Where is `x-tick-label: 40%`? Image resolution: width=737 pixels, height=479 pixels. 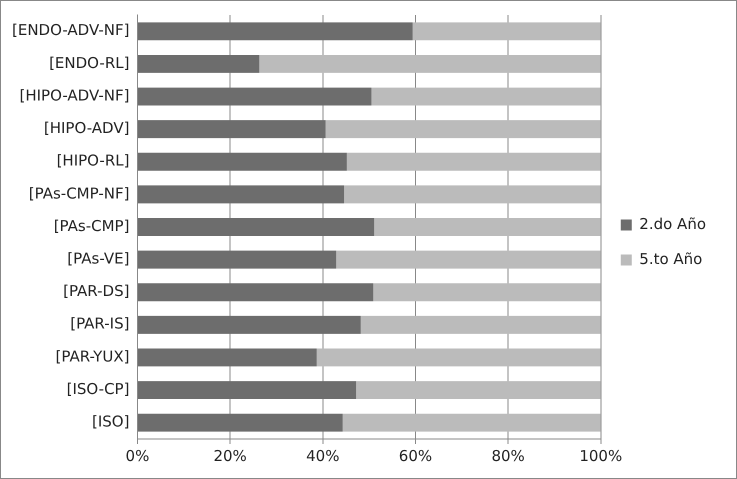
x-tick-label: 40% is located at coordinates (323, 455).